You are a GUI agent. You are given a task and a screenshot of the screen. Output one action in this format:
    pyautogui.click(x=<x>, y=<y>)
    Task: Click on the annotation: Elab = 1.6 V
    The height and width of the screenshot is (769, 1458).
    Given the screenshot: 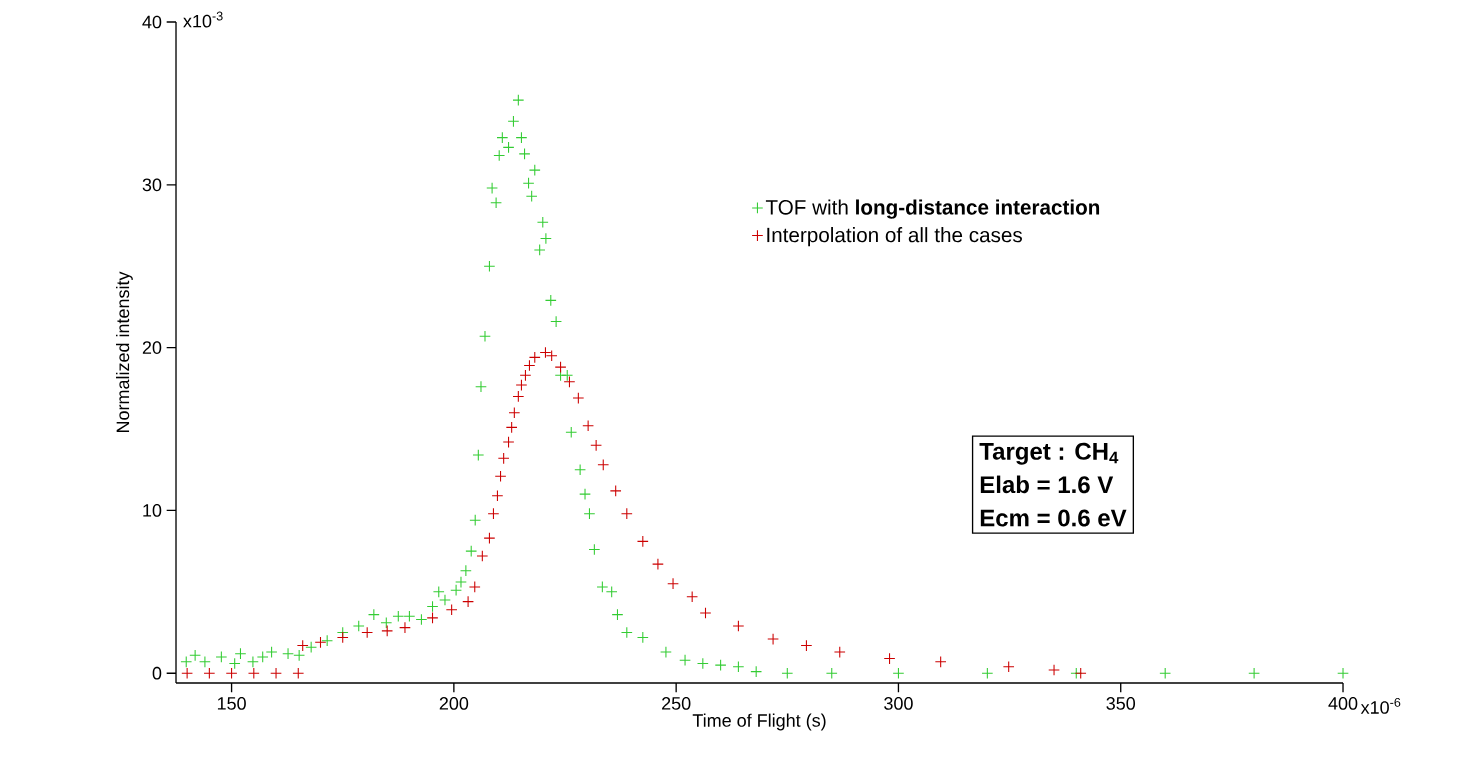 What is the action you would take?
    pyautogui.click(x=1047, y=484)
    